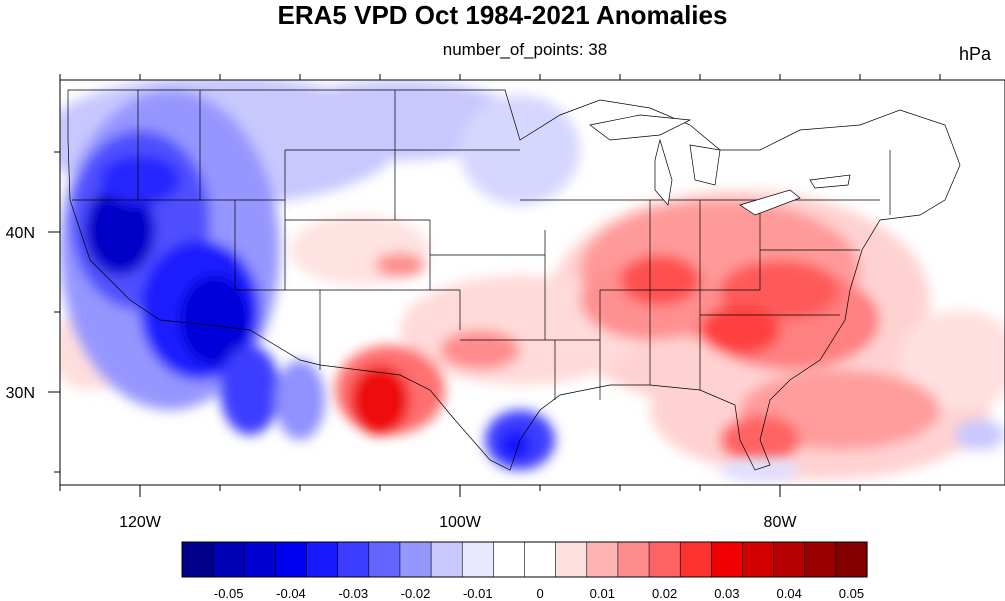 This screenshot has height=601, width=1005. I want to click on great-lakes, so click(720, 165).